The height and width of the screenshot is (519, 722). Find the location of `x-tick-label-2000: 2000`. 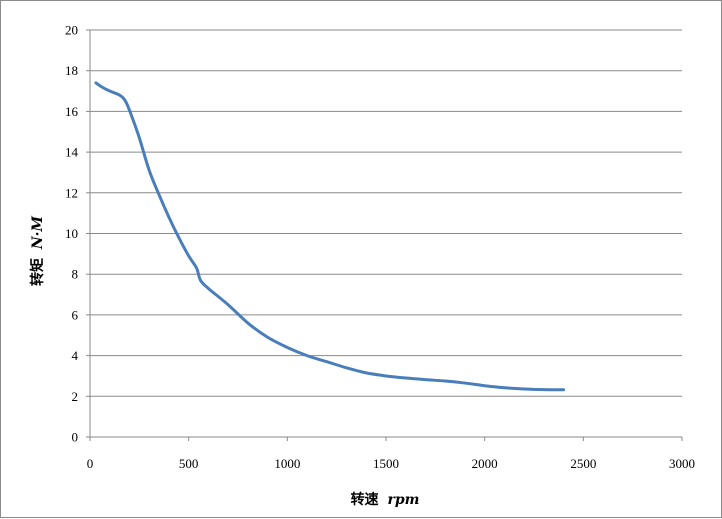

x-tick-label-2000: 2000 is located at coordinates (485, 463).